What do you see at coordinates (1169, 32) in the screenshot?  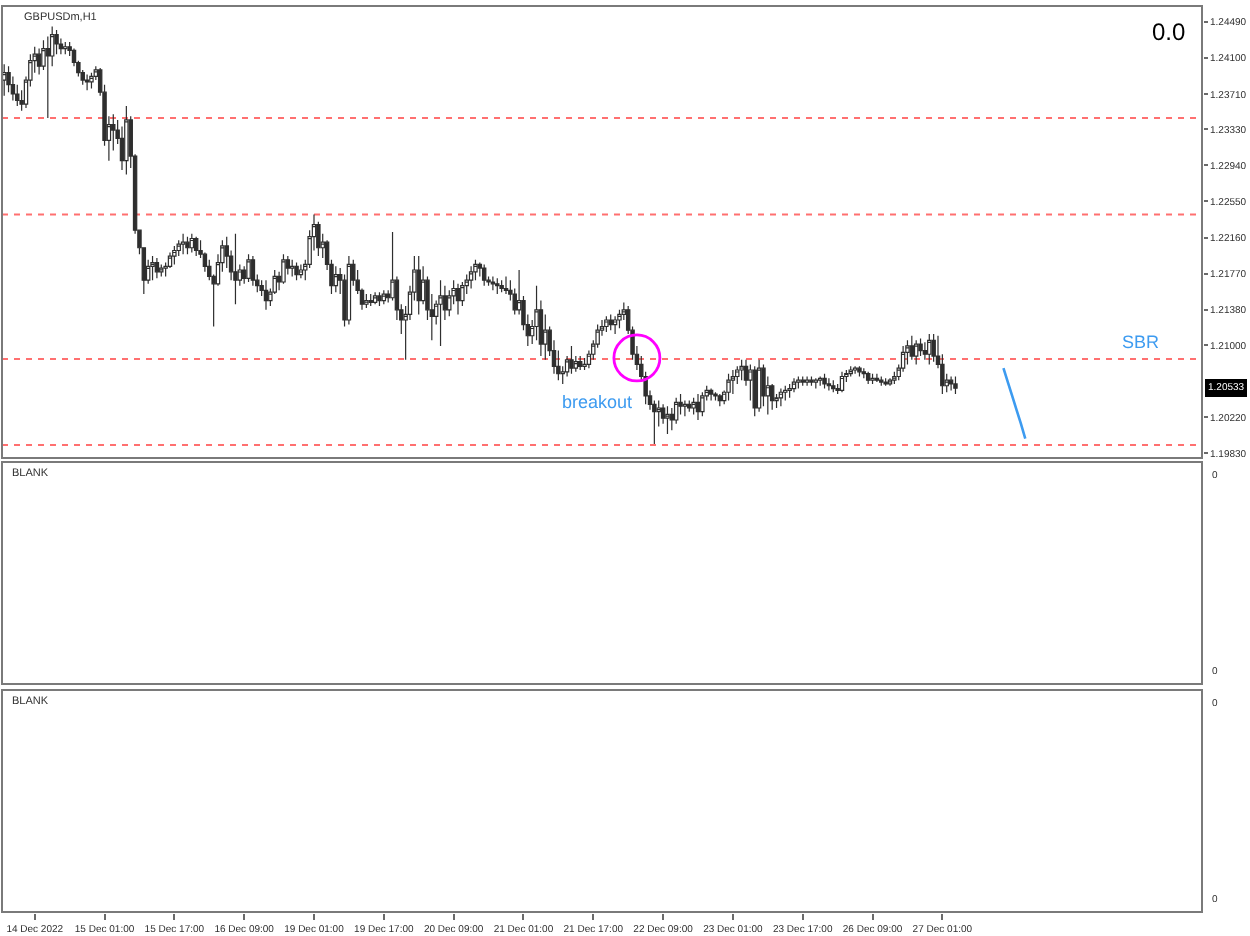 I see `annotation: 0.0` at bounding box center [1169, 32].